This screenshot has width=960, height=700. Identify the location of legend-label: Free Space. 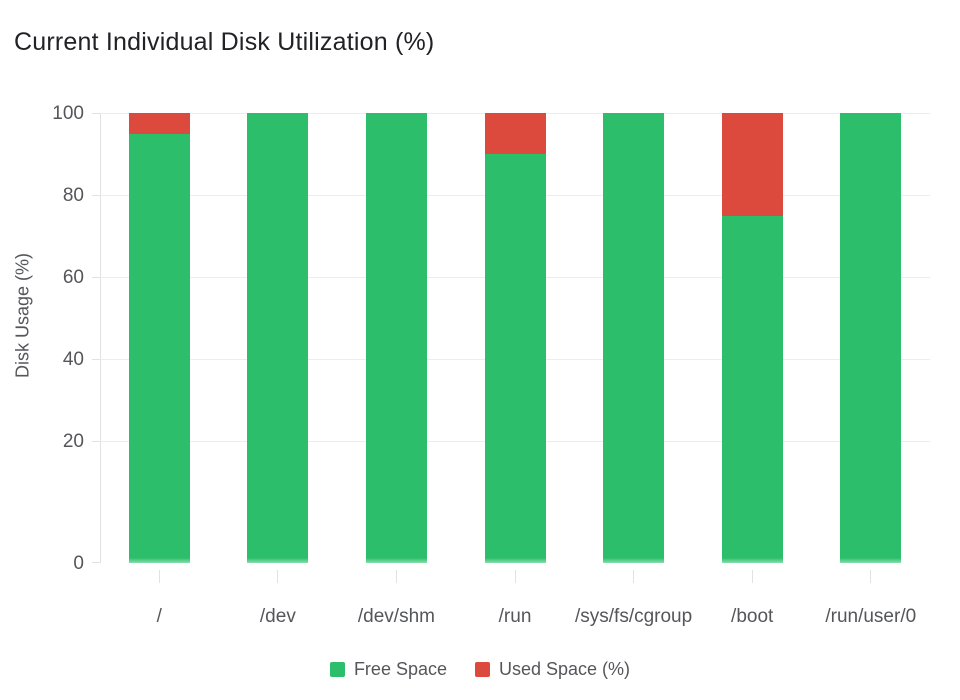
(400, 669).